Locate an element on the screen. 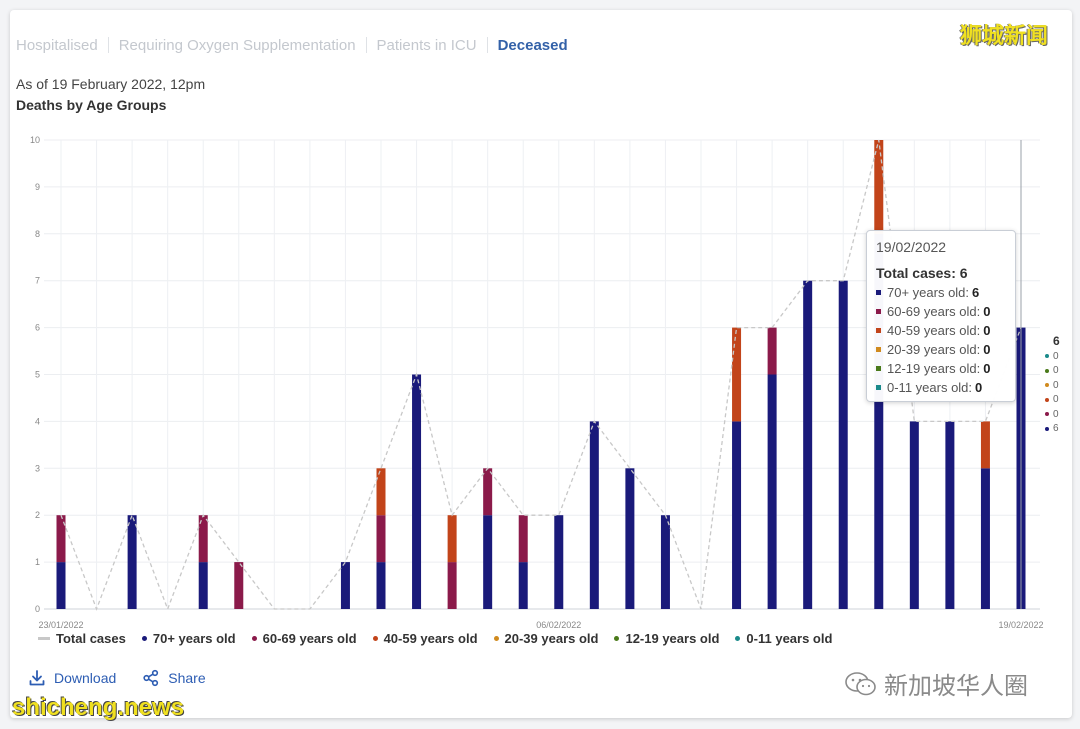  legend-label: 20-39 years old is located at coordinates (551, 638).